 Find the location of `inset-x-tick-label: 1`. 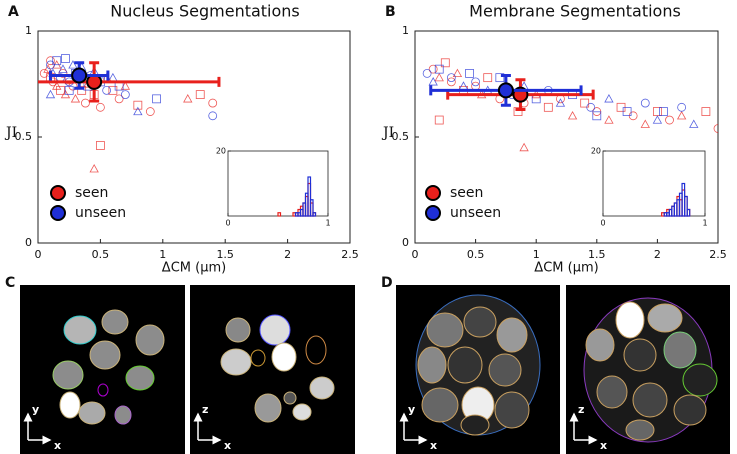

inset-x-tick-label: 1 is located at coordinates (704, 223).